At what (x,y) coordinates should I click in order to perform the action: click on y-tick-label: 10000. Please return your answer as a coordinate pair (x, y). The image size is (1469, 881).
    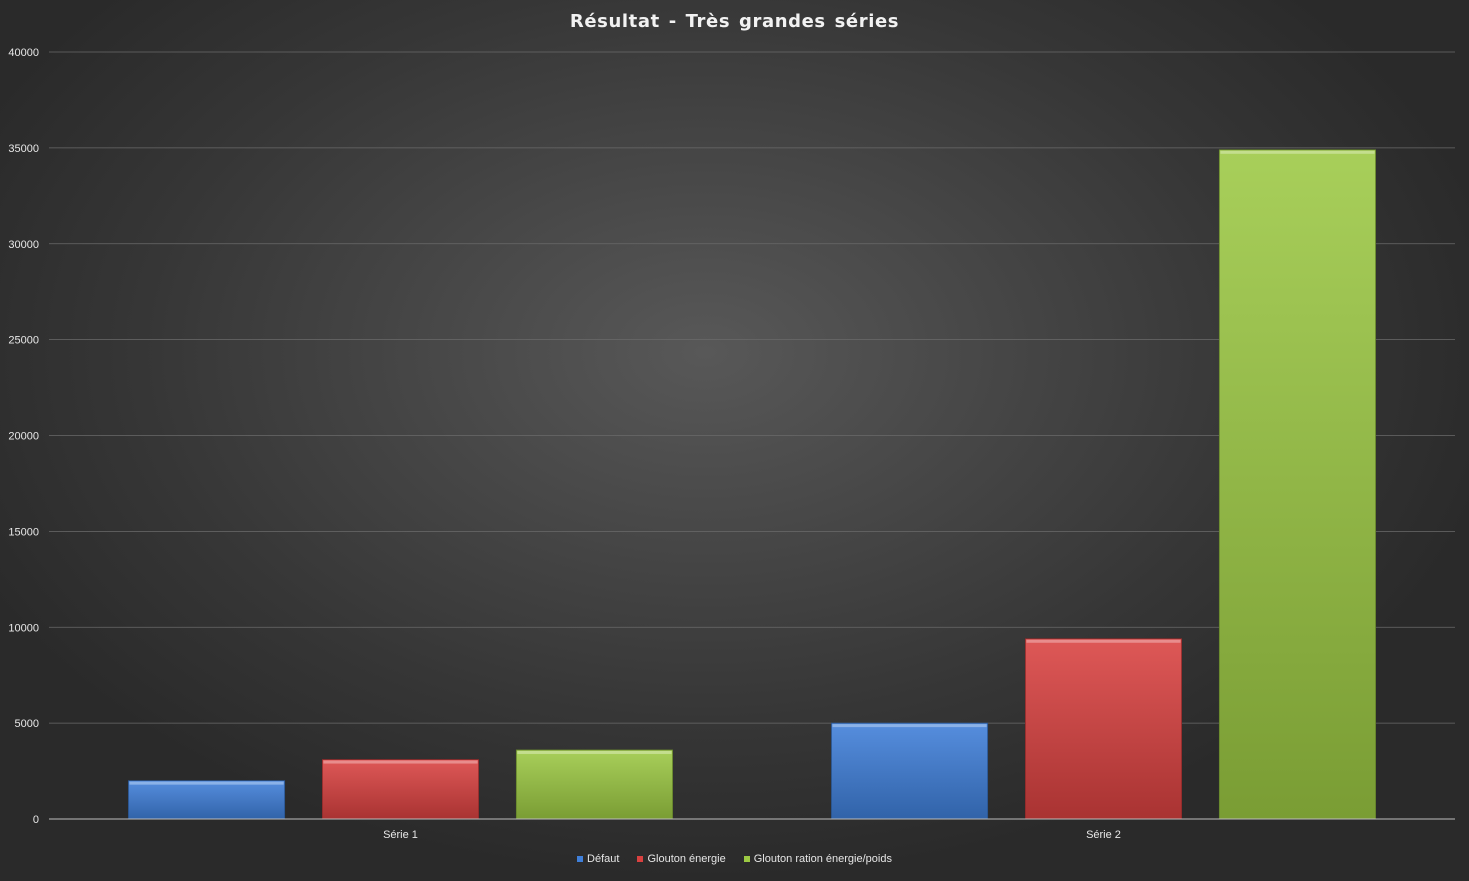
    Looking at the image, I should click on (23, 628).